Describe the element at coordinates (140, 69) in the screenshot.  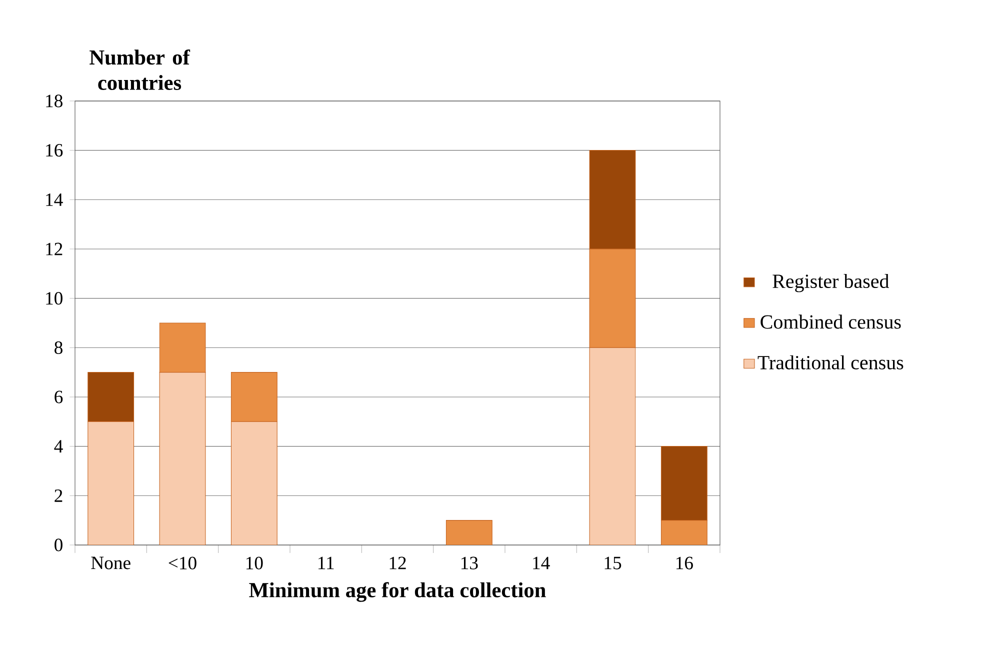
I see `y-axis-title: Number of countries` at that location.